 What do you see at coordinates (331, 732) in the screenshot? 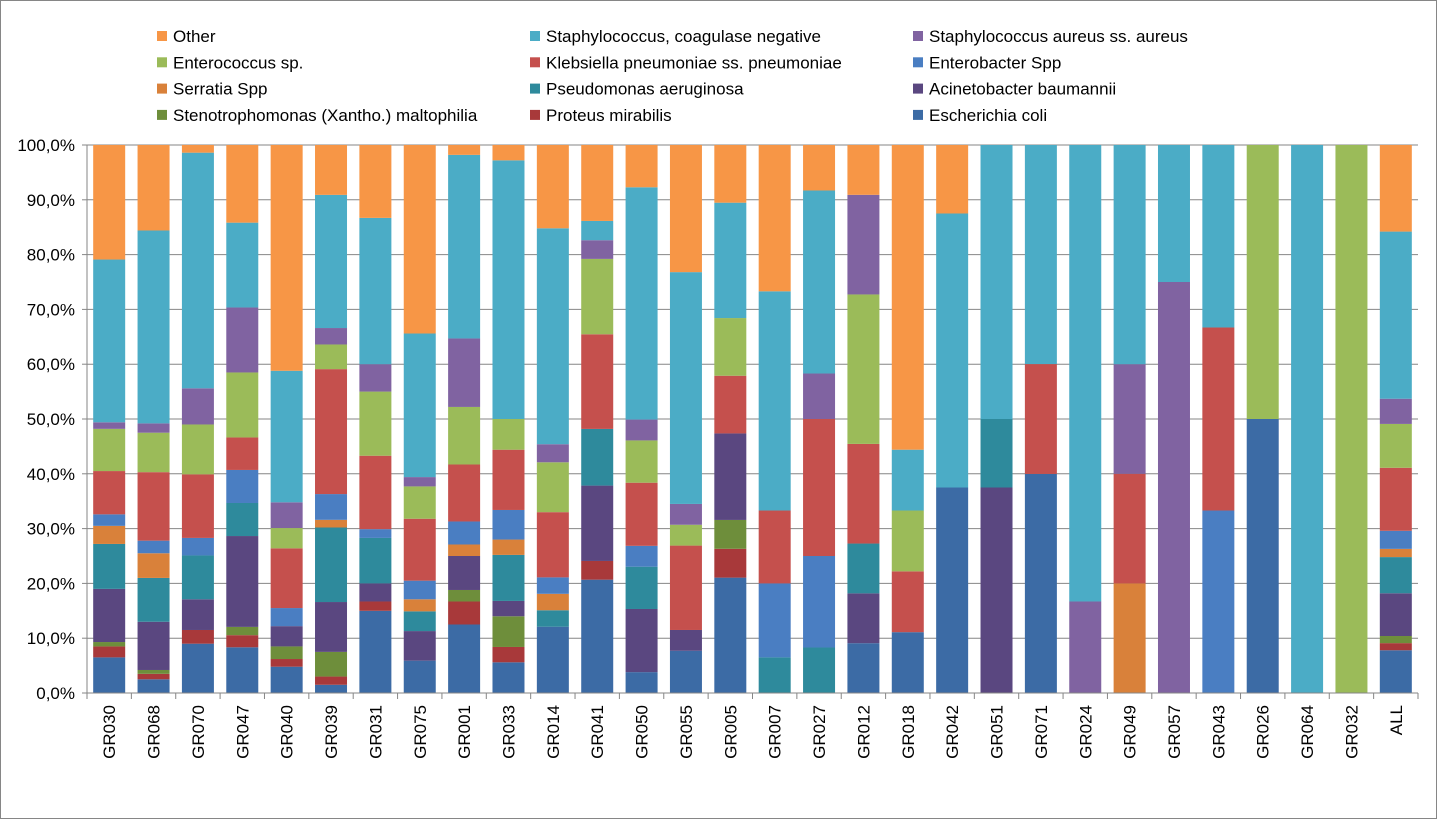
I see `x-tick-label: GR039` at bounding box center [331, 732].